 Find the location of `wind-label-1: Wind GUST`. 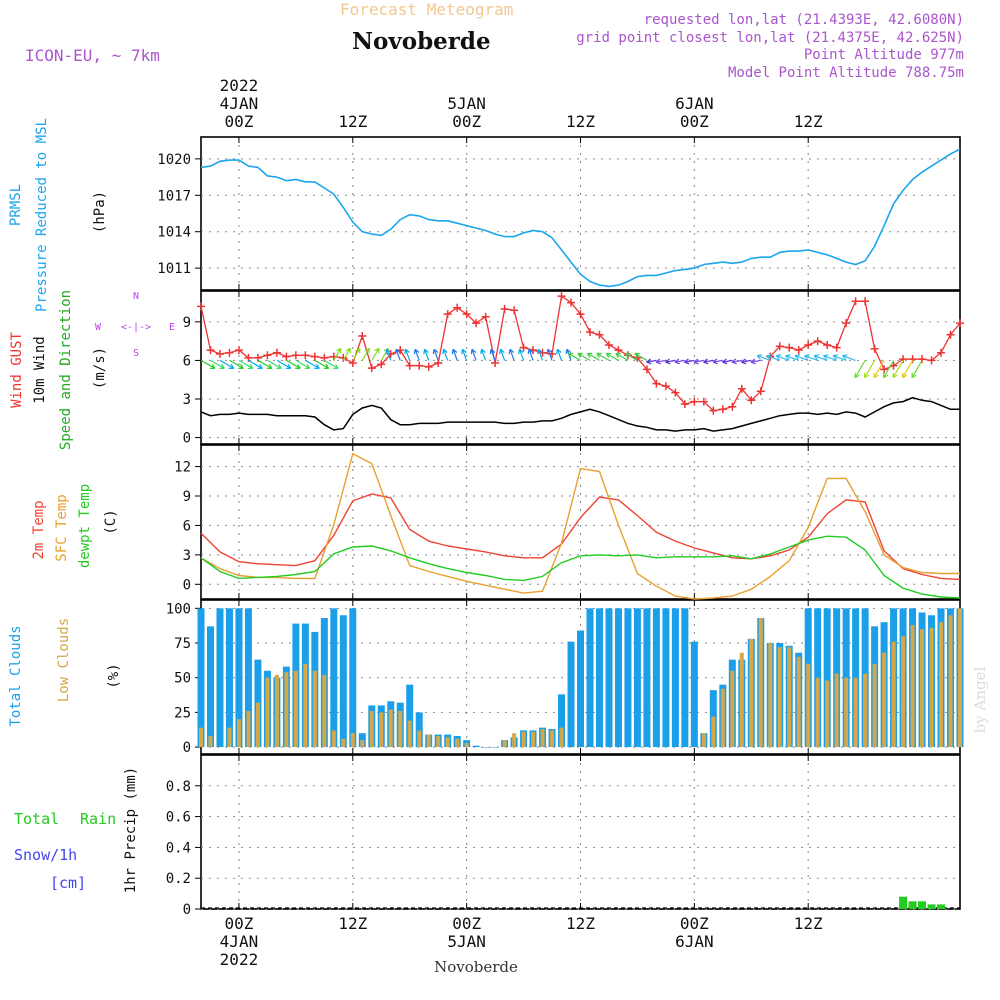

wind-label-1: Wind GUST is located at coordinates (17, 370).